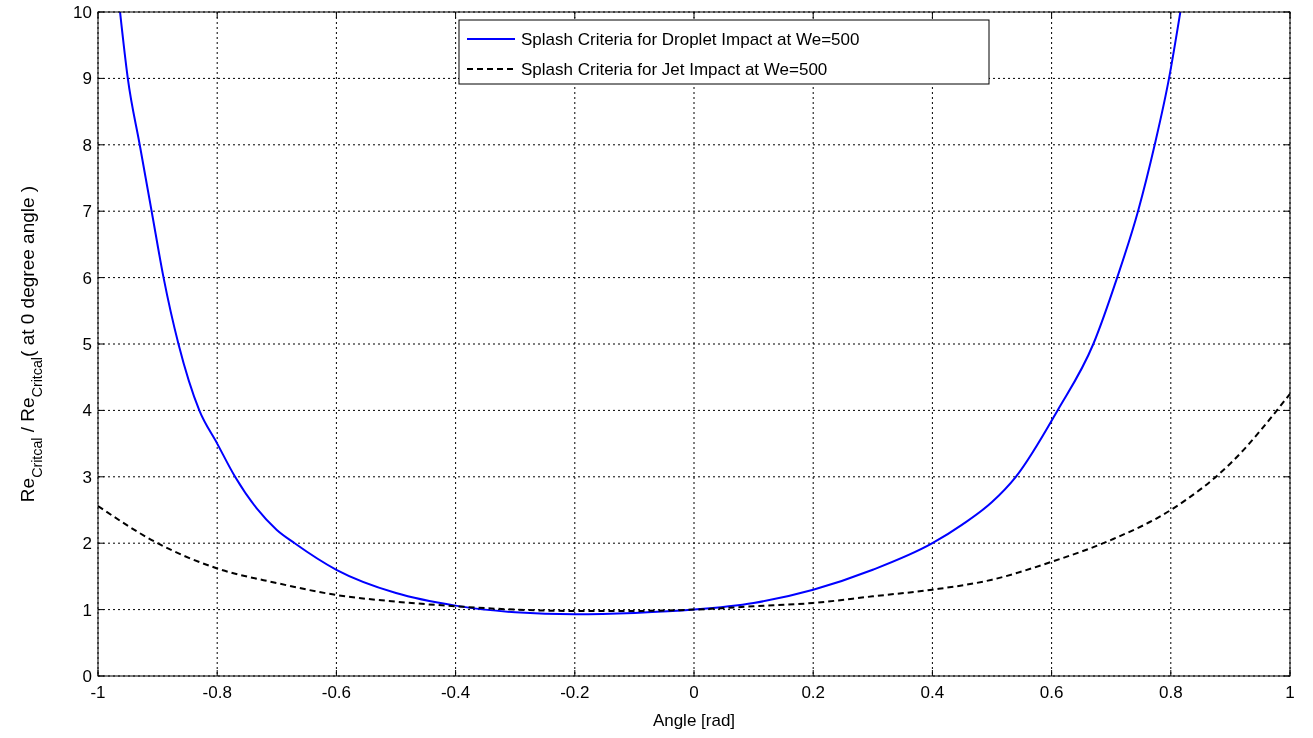 This screenshot has height=738, width=1313. I want to click on legend-label: Splash Criteria for Droplet Impact at We=500, so click(690, 39).